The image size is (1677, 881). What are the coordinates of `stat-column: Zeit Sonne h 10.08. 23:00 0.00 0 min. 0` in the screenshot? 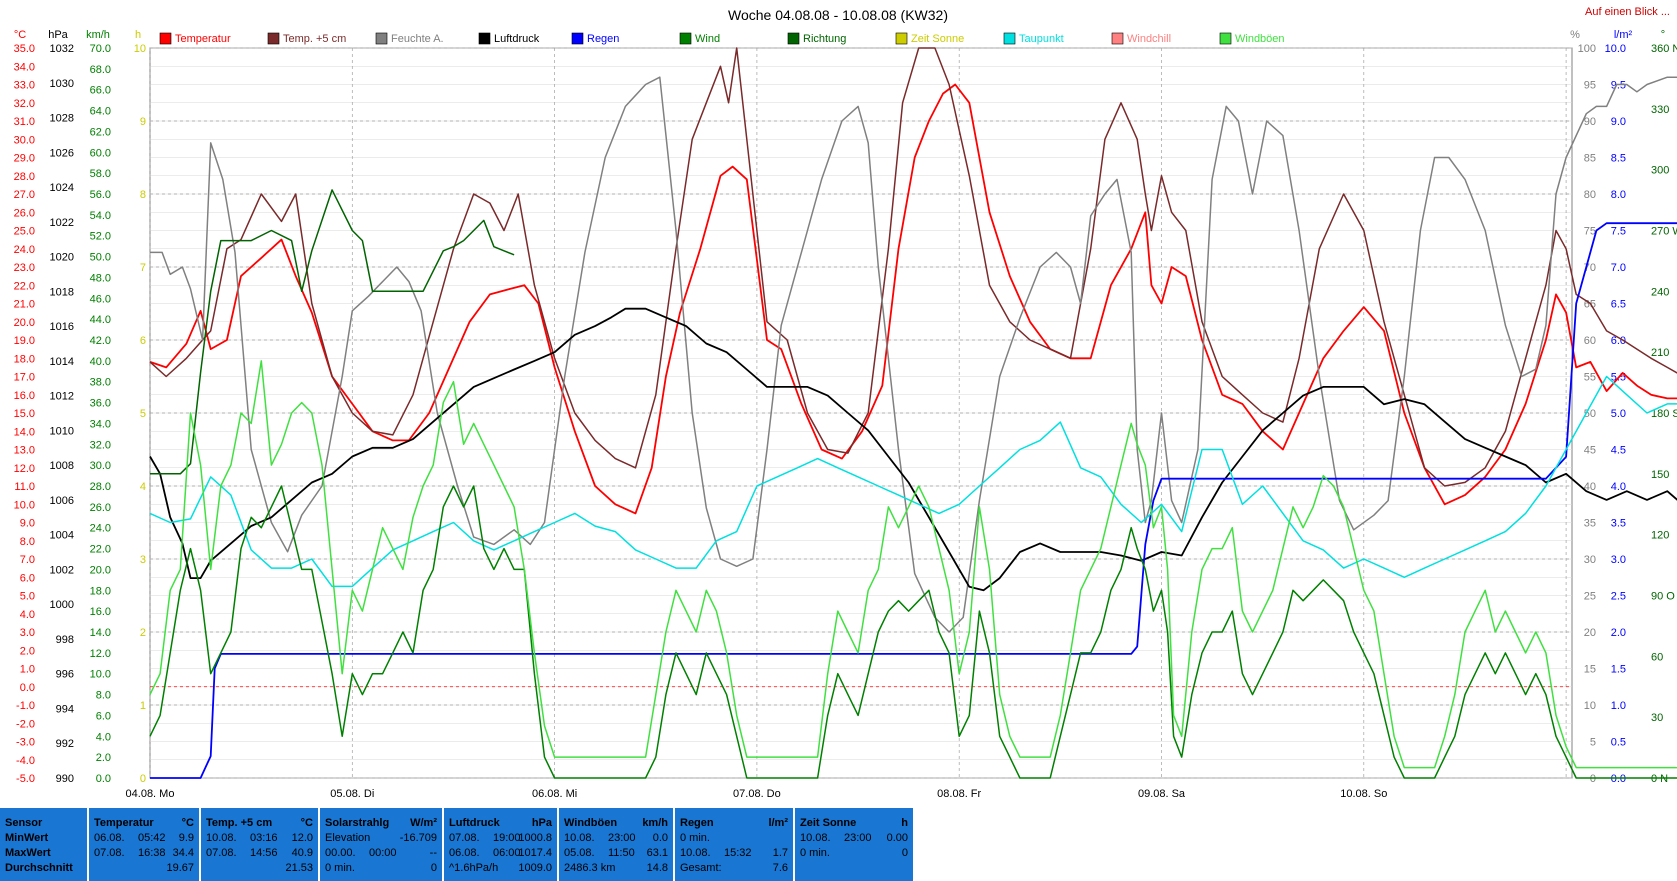 It's located at (854, 844).